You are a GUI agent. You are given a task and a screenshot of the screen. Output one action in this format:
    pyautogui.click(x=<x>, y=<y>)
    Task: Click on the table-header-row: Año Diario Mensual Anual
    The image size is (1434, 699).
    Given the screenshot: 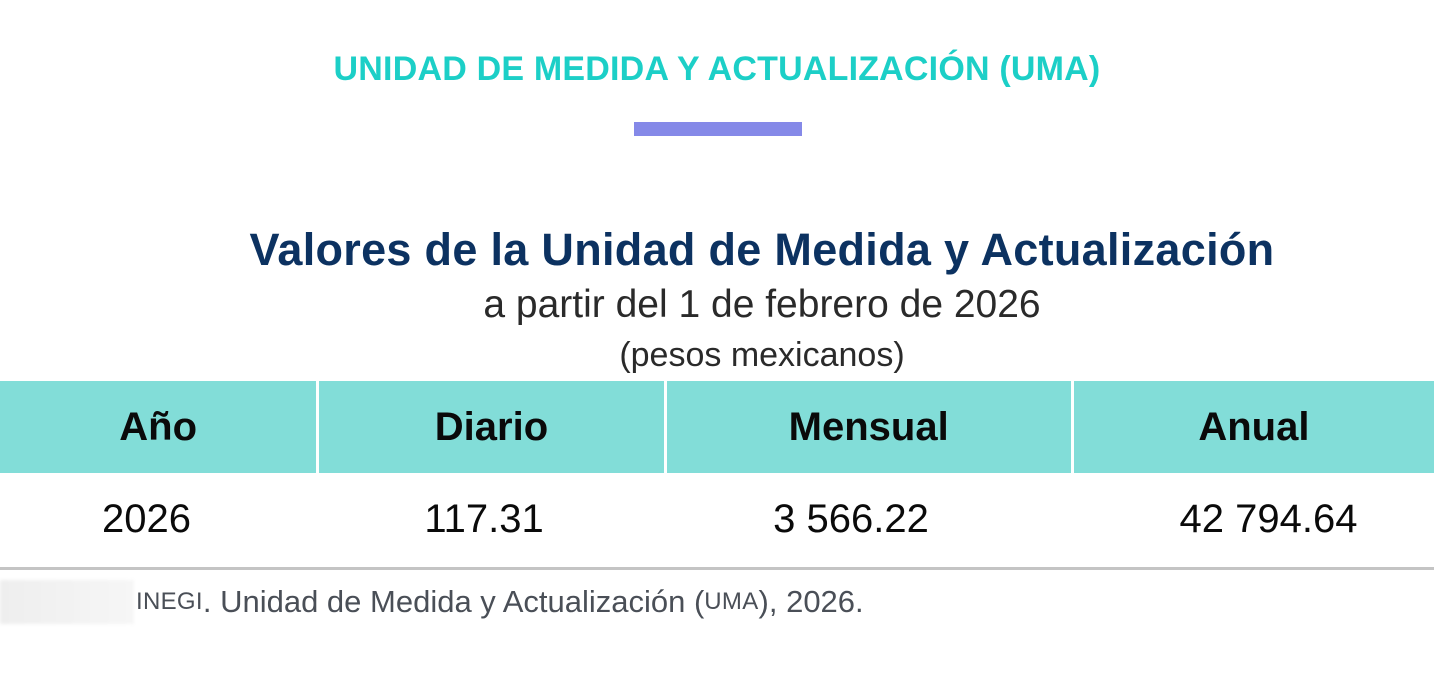 What is the action you would take?
    pyautogui.click(x=717, y=427)
    